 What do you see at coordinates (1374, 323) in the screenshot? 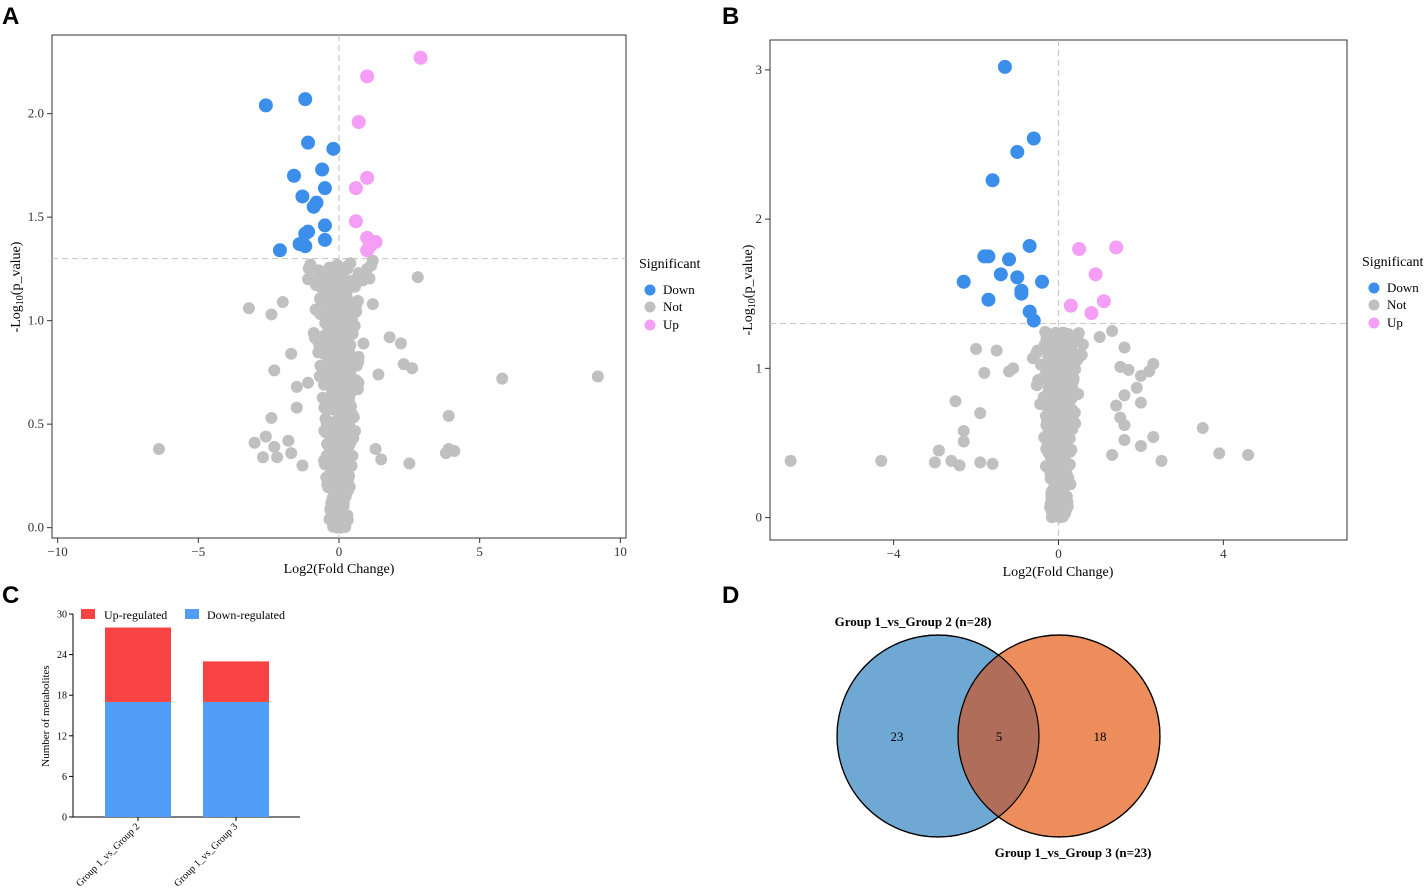
I see `legend-swatch-up-b` at bounding box center [1374, 323].